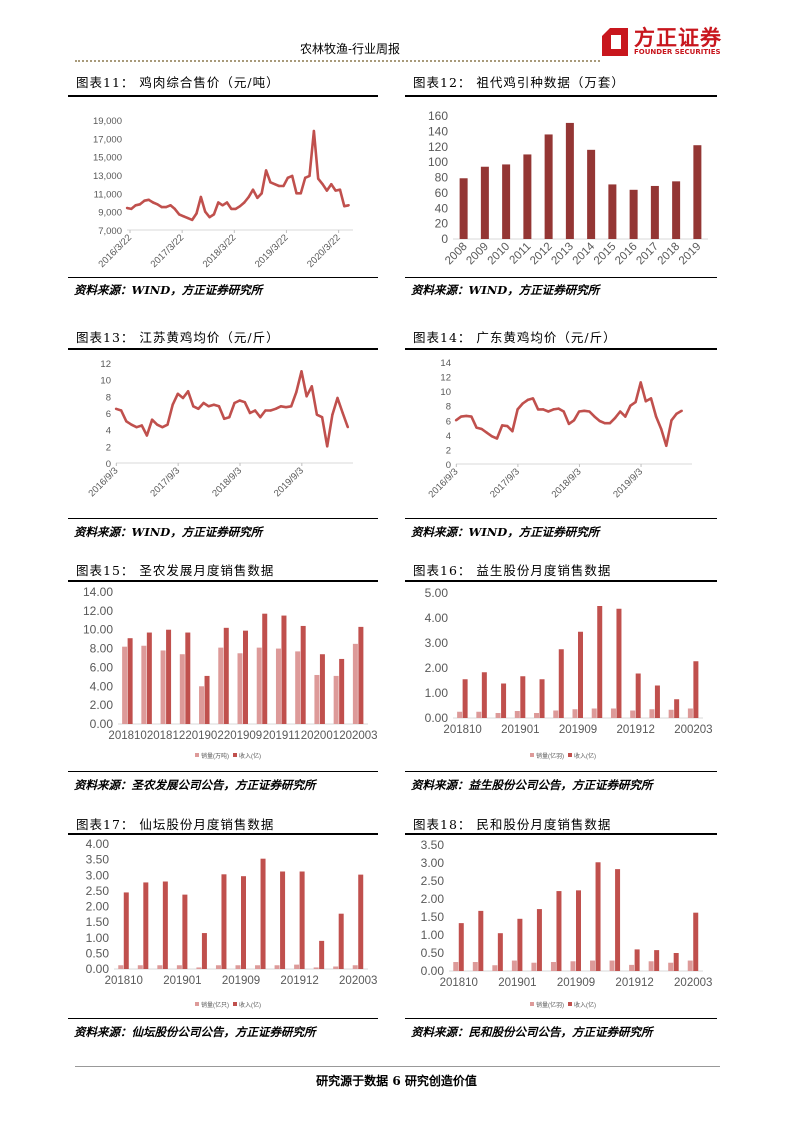 The width and height of the screenshot is (793, 1122). Describe the element at coordinates (693, 983) in the screenshot. I see `x-tick-label: 202003` at that location.